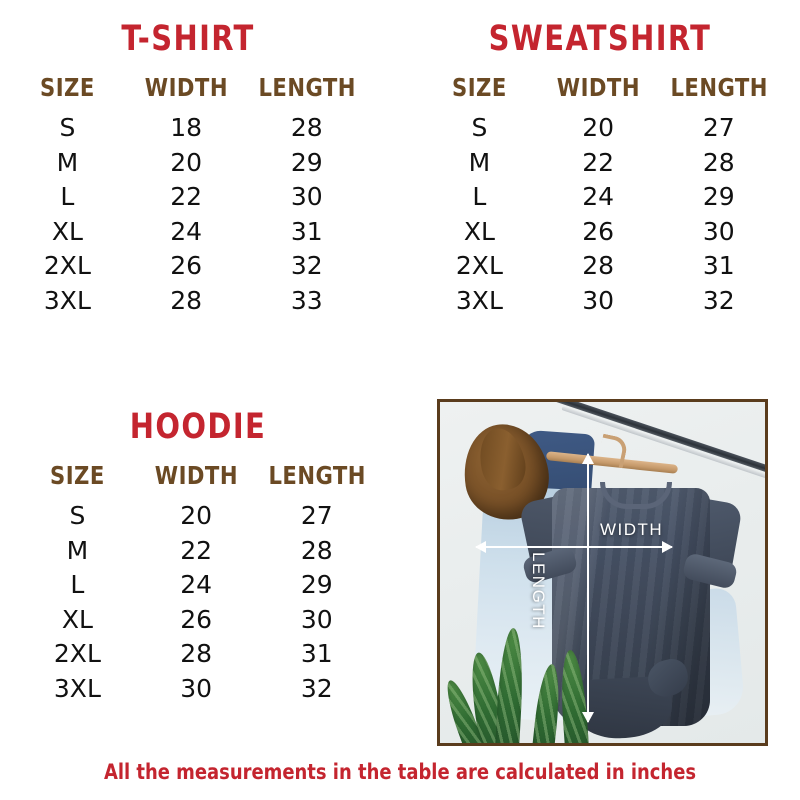  I want to click on tshirt-photo, so click(630, 602).